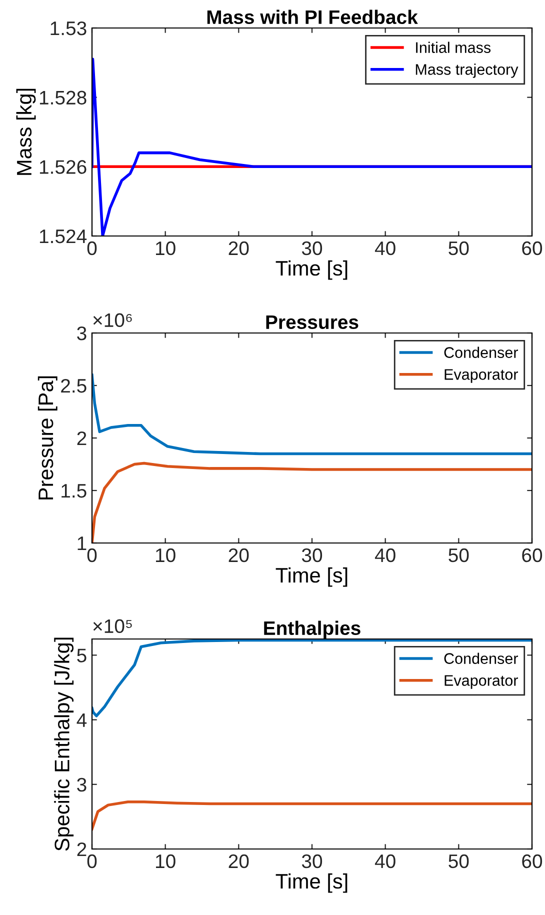 This screenshot has height=915, width=545. I want to click on chart-title: Pressures, so click(312, 322).